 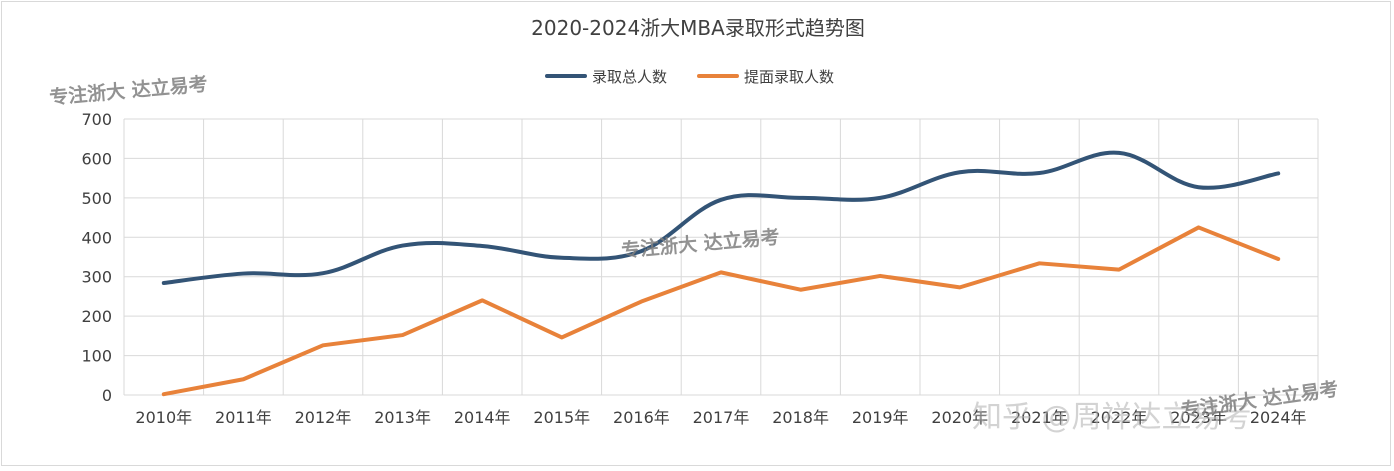 I want to click on legend-label-interview: 提面录取人数, so click(x=789, y=77).